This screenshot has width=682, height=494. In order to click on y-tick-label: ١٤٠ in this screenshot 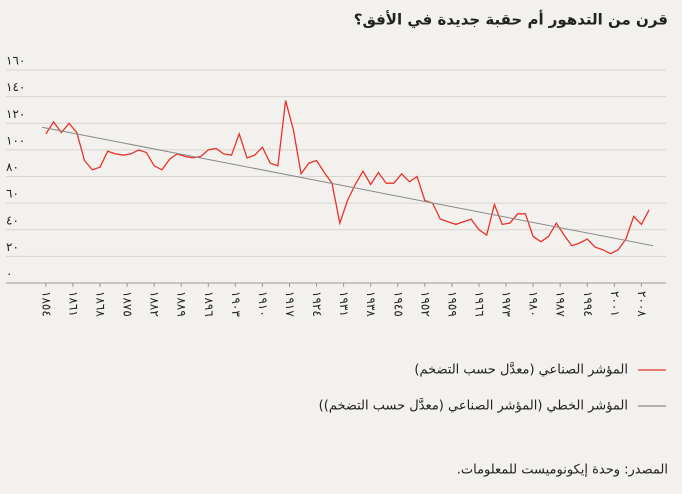, I will do `click(15, 87)`.